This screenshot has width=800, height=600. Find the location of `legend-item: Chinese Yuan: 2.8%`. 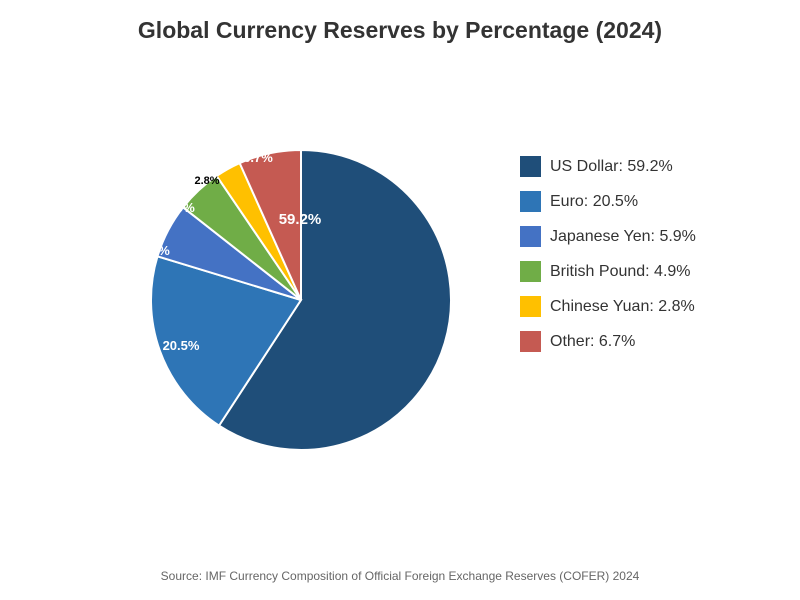

legend-item: Chinese Yuan: 2.8% is located at coordinates (608, 306).